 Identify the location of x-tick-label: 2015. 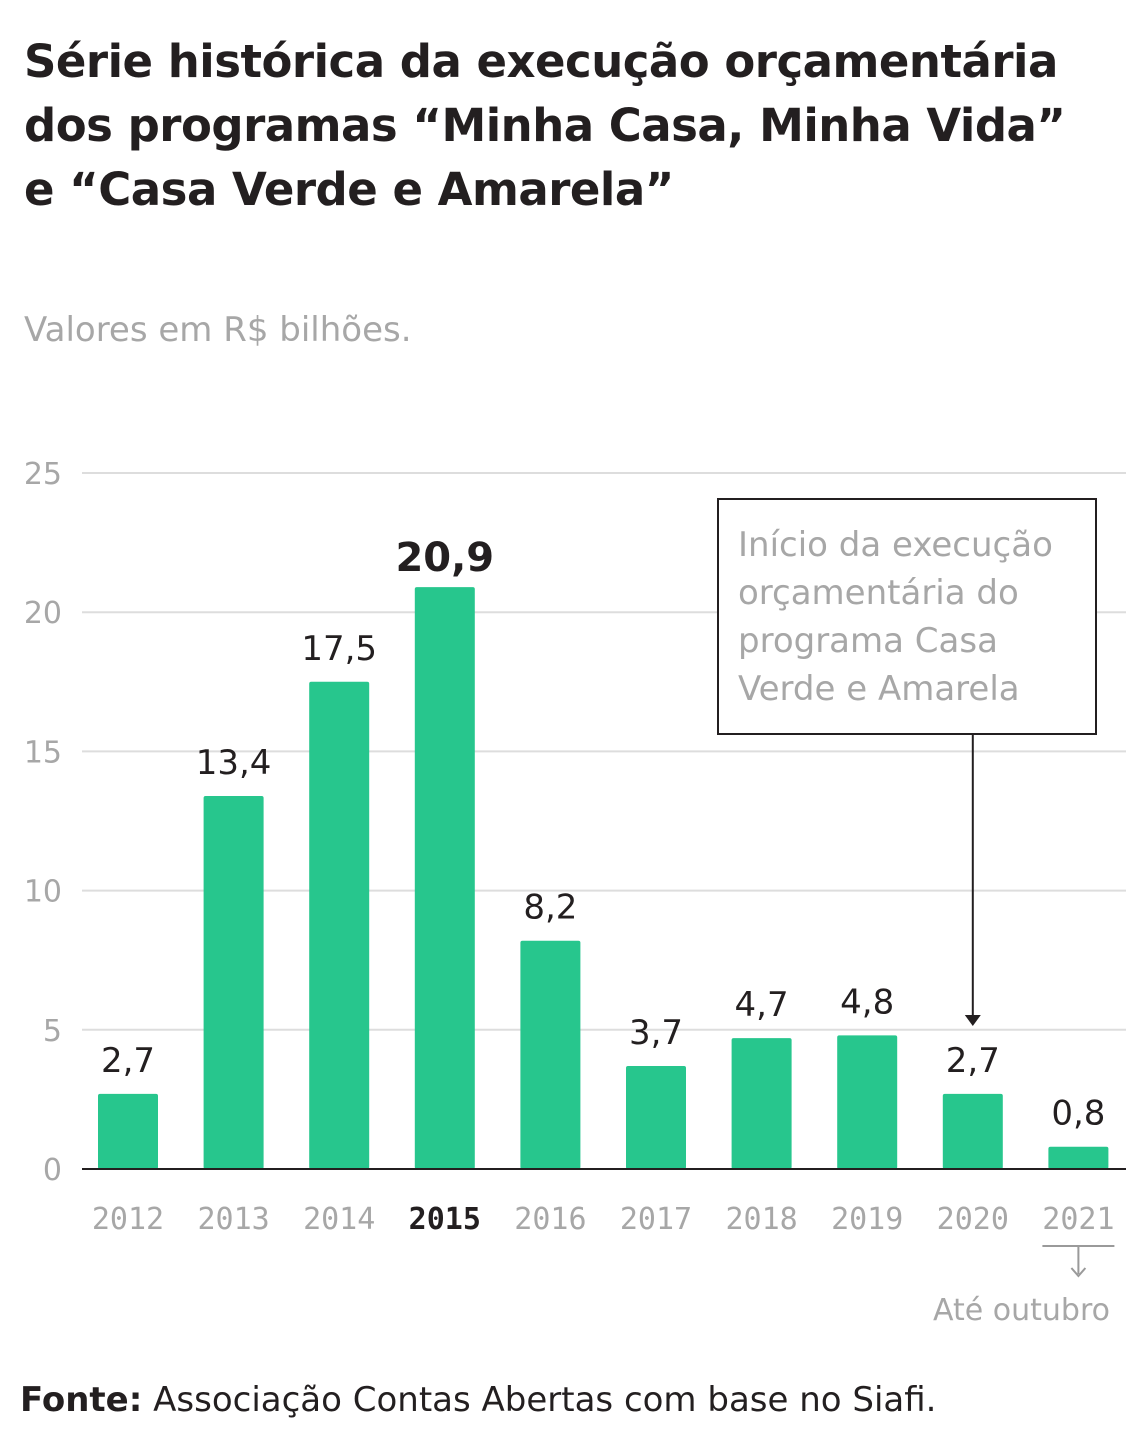
(445, 1219).